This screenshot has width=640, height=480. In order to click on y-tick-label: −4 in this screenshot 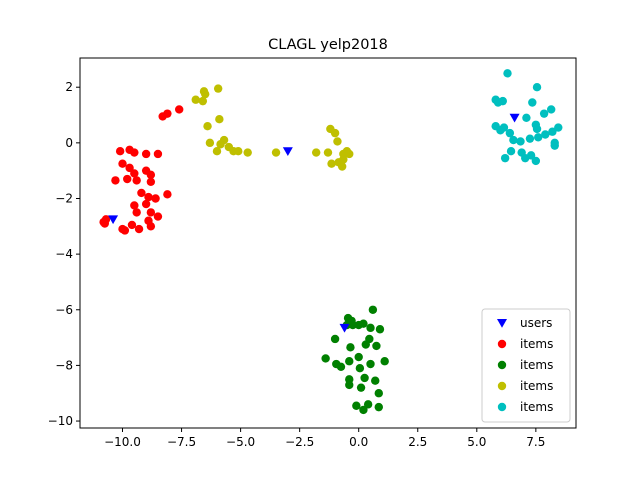, I will do `click(64, 254)`.